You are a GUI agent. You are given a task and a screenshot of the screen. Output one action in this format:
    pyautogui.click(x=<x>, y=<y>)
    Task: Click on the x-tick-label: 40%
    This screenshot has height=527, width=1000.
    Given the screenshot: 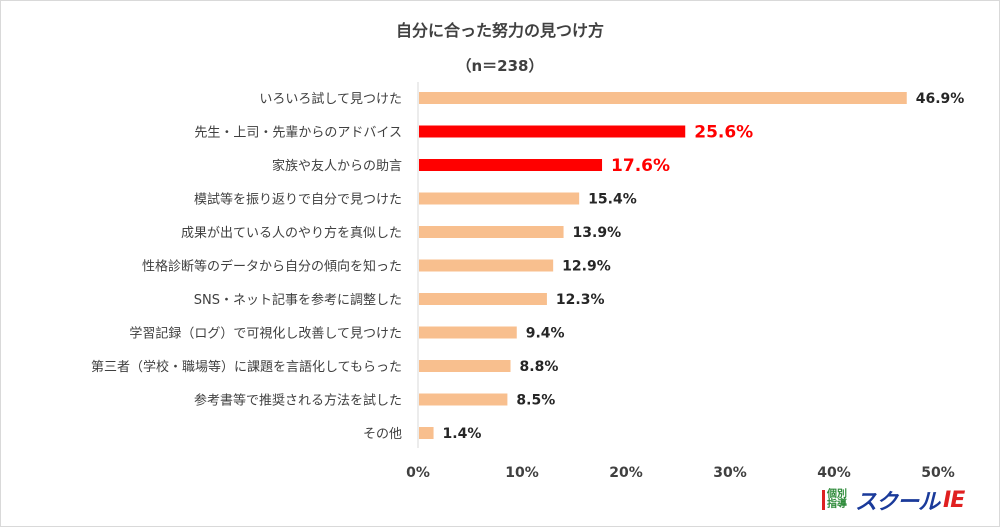 What is the action you would take?
    pyautogui.click(x=834, y=473)
    